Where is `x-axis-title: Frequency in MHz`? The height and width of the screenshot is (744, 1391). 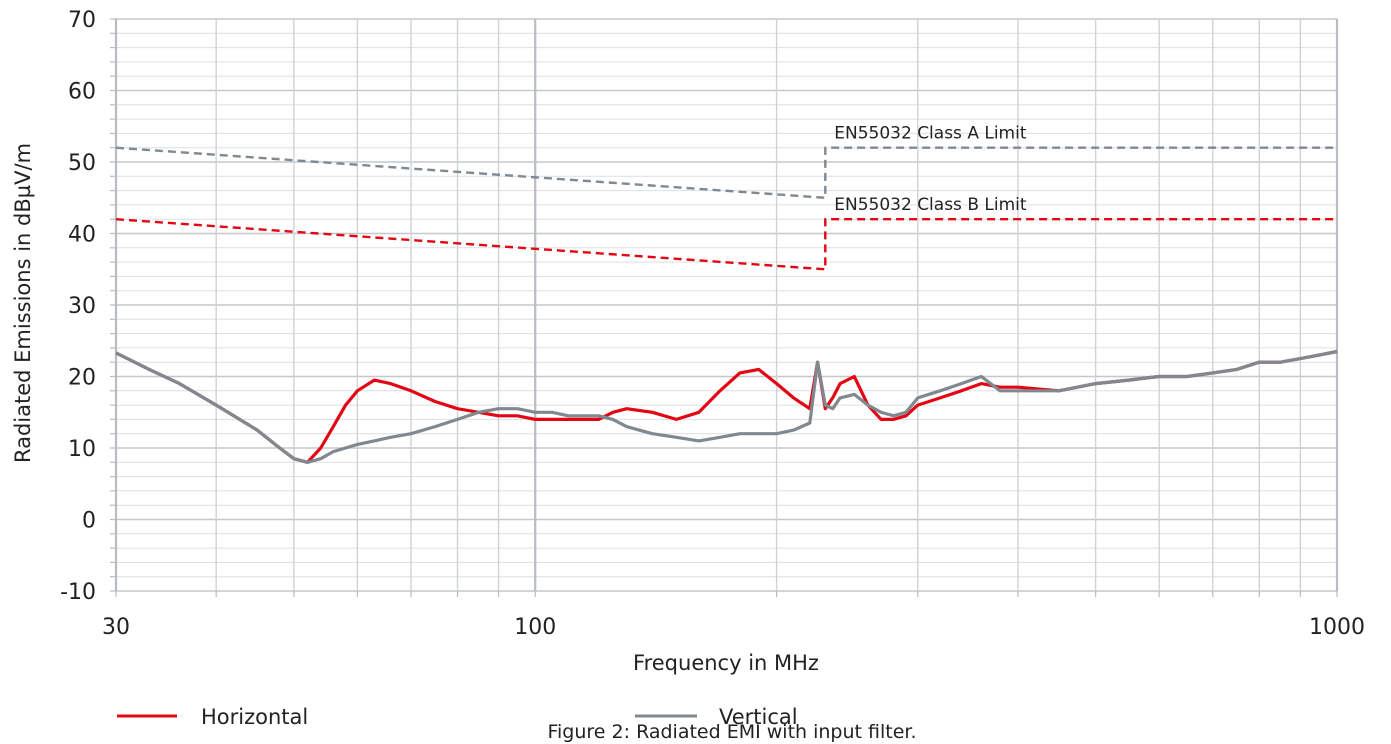
x-axis-title: Frequency in MHz is located at coordinates (726, 663).